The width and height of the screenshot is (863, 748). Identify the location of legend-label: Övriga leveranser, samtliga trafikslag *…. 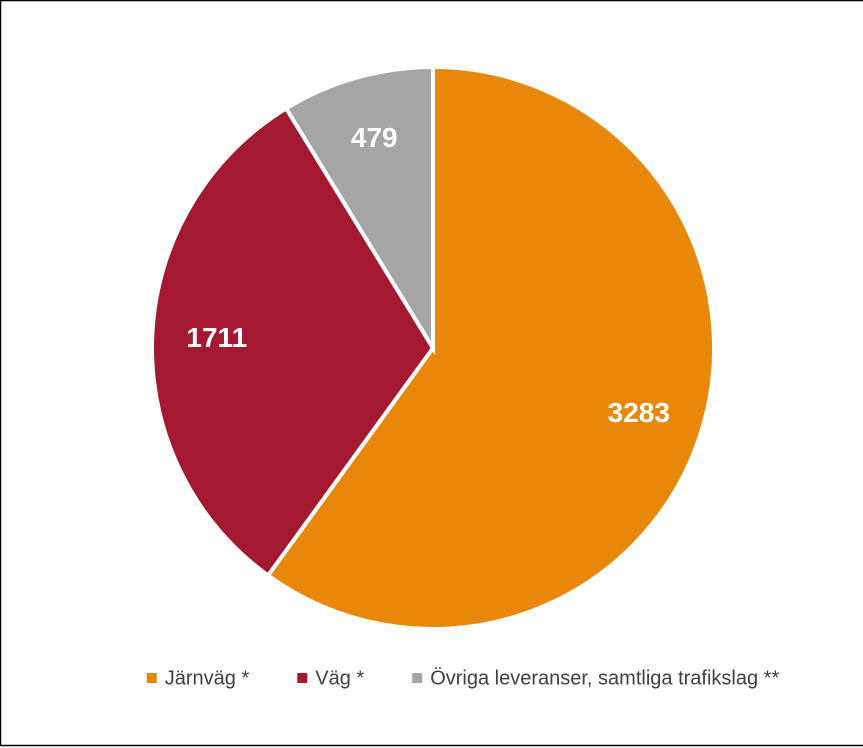
(604, 678).